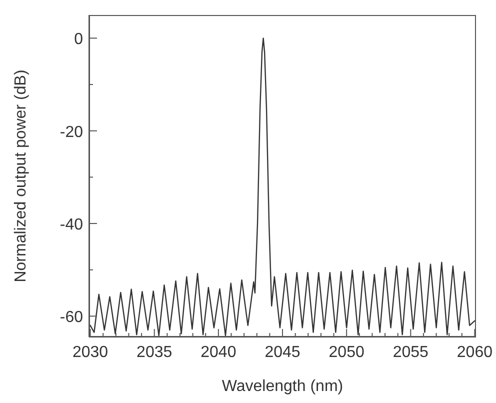 The width and height of the screenshot is (496, 403). I want to click on y-axis-title: Normalized output power (dB), so click(21, 176).